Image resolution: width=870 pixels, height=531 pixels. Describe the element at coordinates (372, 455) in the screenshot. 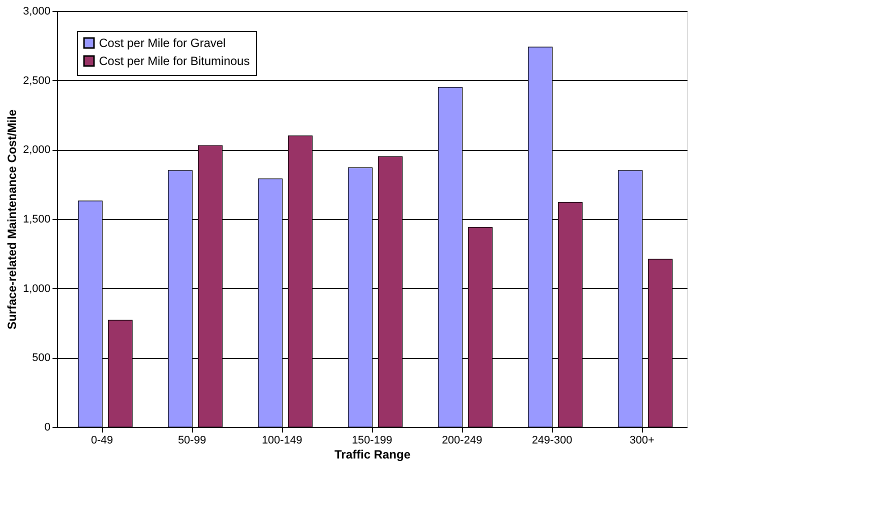

I see `x-axis-title: Traffic Range` at that location.